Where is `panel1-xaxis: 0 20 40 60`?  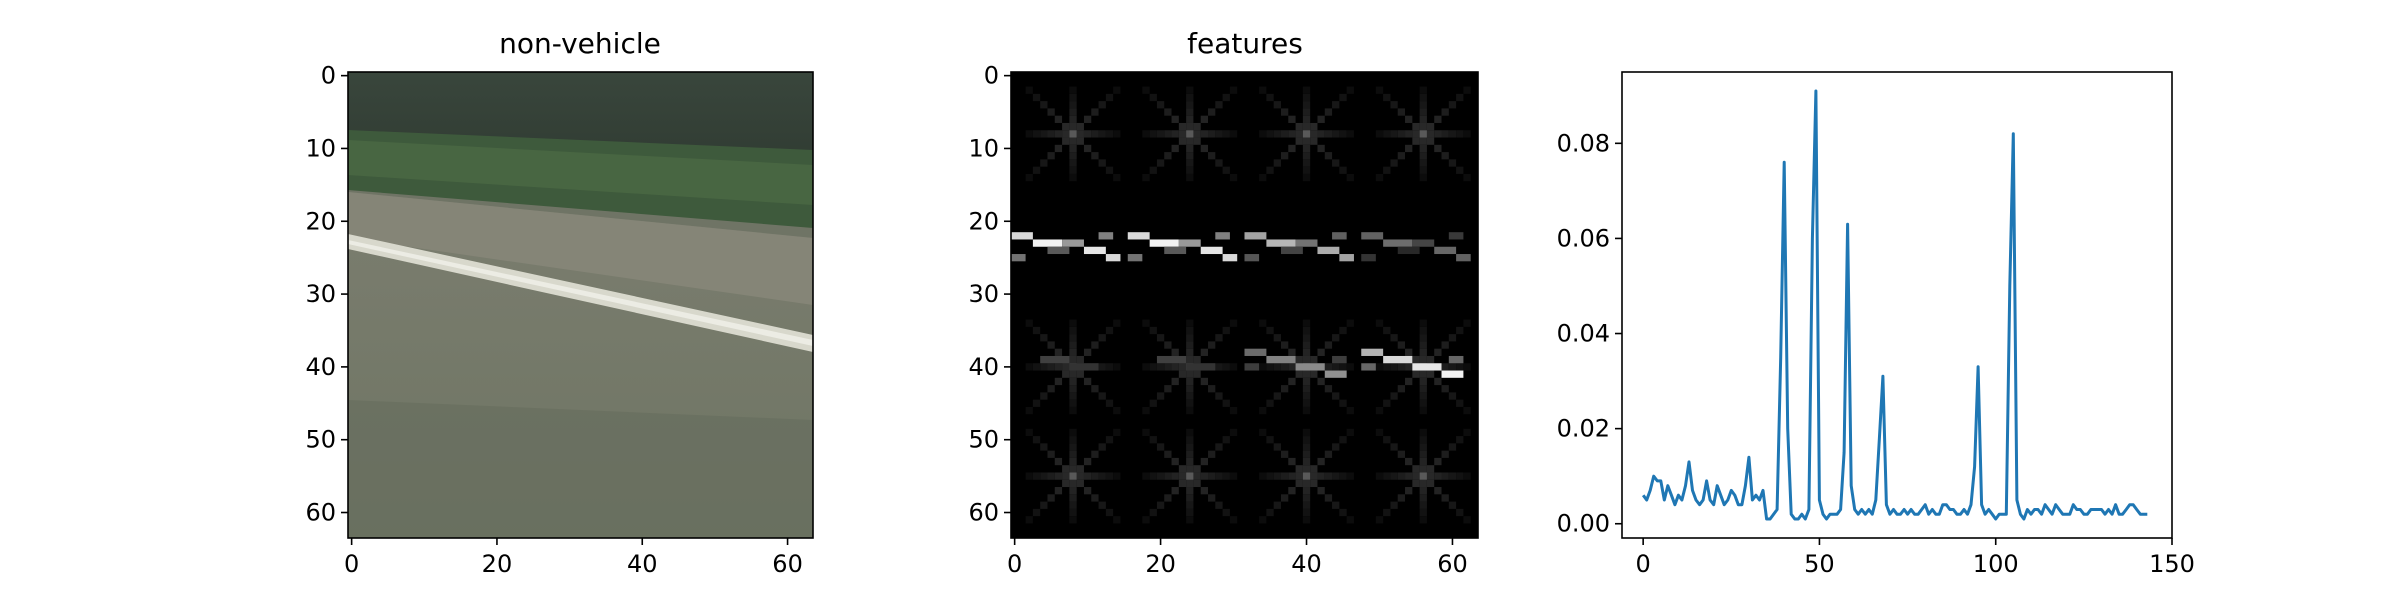 panel1-xaxis: 0 20 40 60 is located at coordinates (573, 558).